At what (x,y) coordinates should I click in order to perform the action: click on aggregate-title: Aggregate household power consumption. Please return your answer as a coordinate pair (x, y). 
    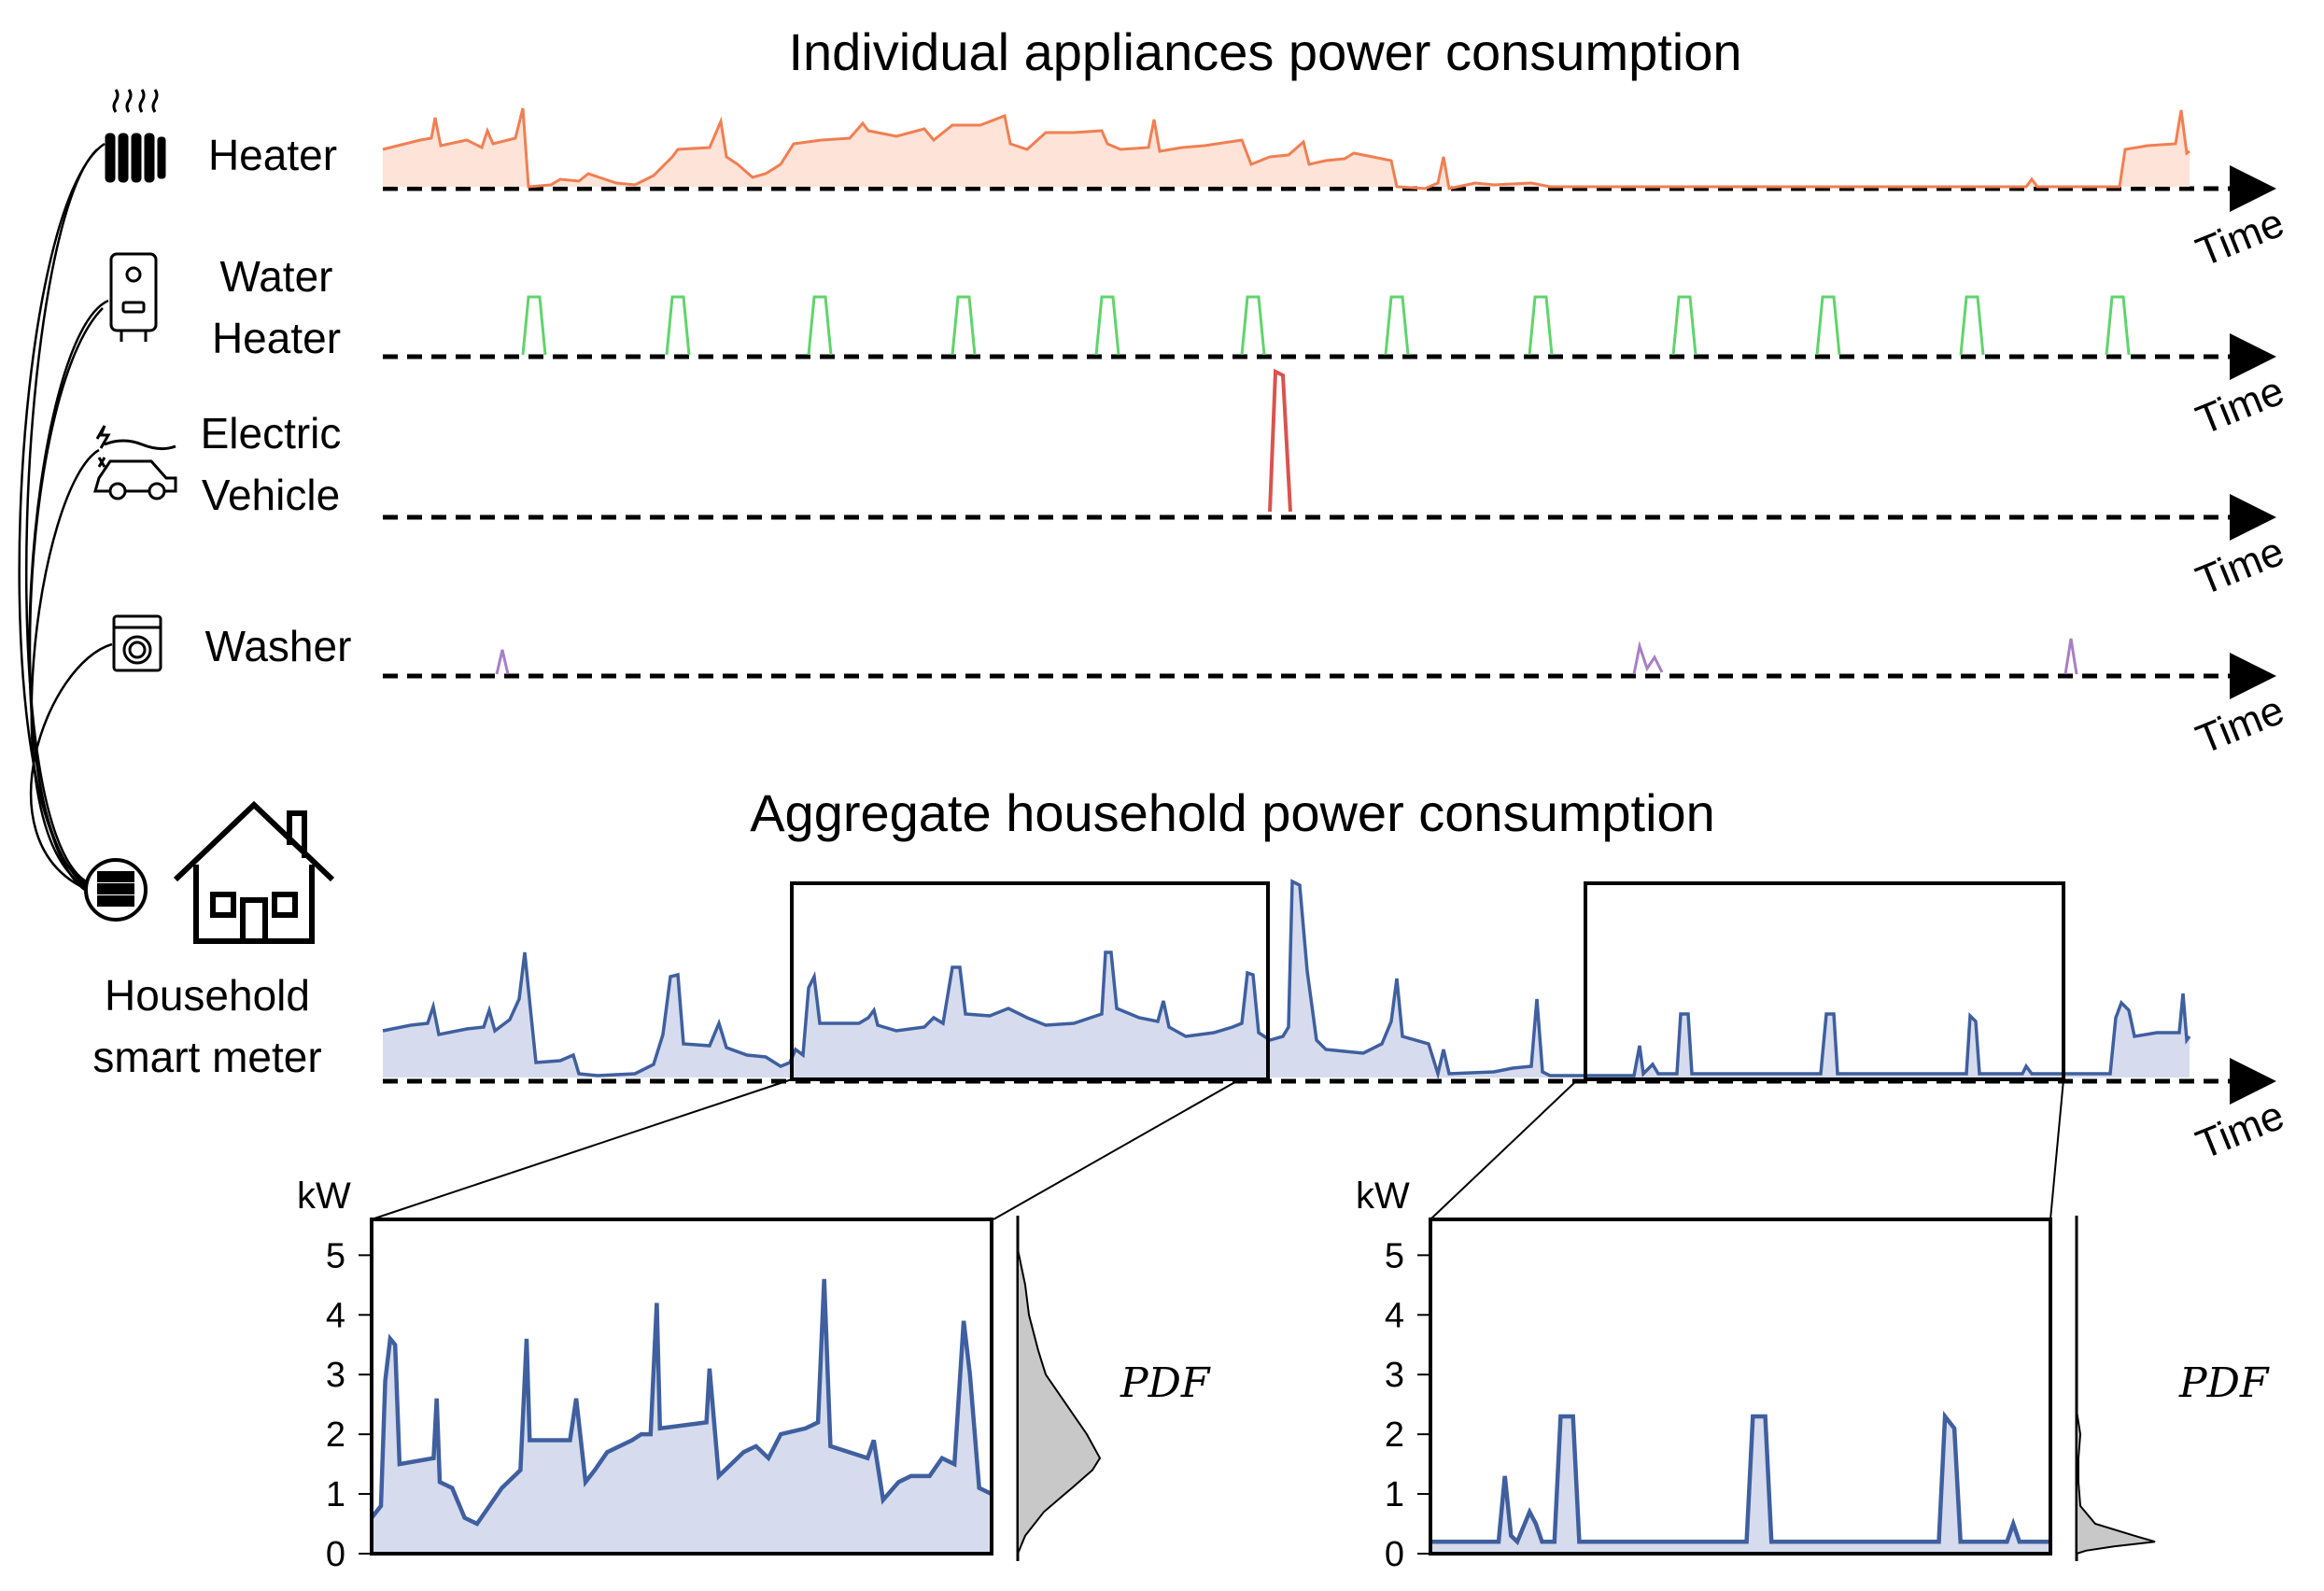
    Looking at the image, I should click on (1232, 812).